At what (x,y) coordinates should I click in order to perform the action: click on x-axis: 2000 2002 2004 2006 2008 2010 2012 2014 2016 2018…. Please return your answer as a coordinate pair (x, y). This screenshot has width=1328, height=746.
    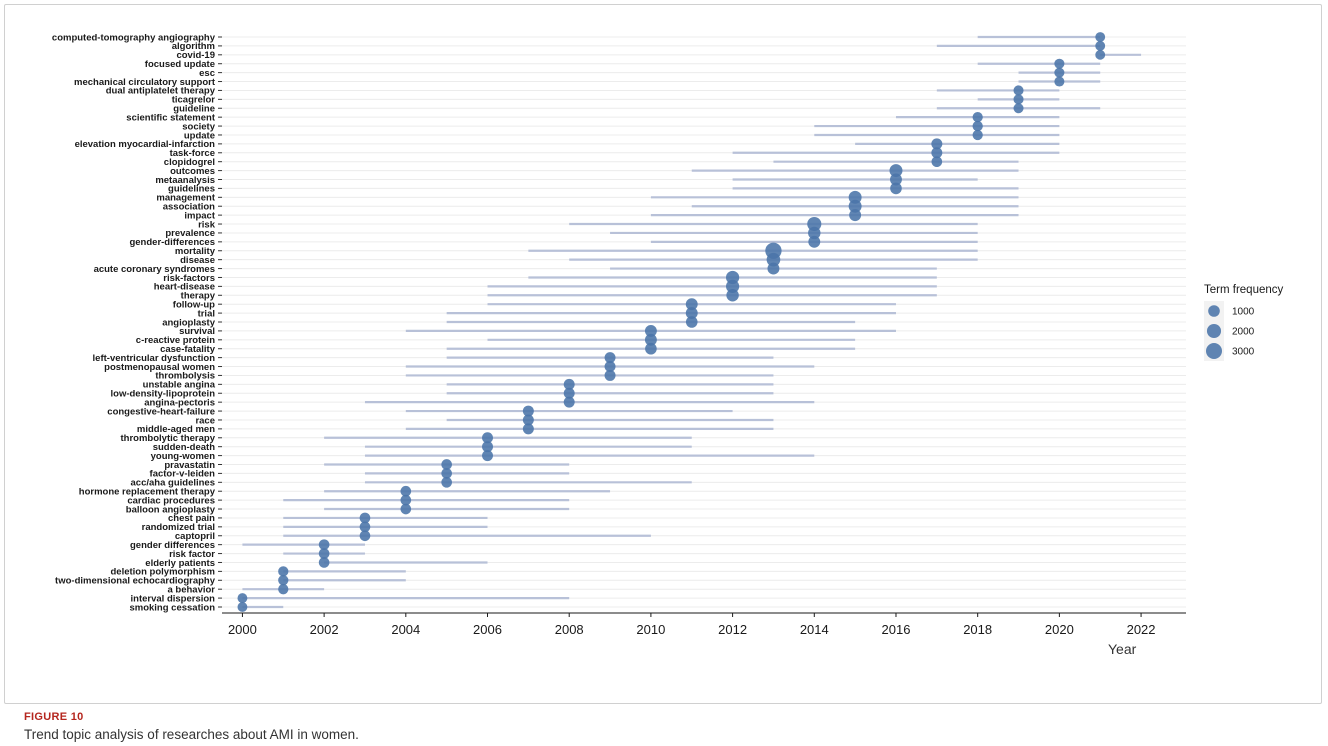
    Looking at the image, I should click on (704, 624).